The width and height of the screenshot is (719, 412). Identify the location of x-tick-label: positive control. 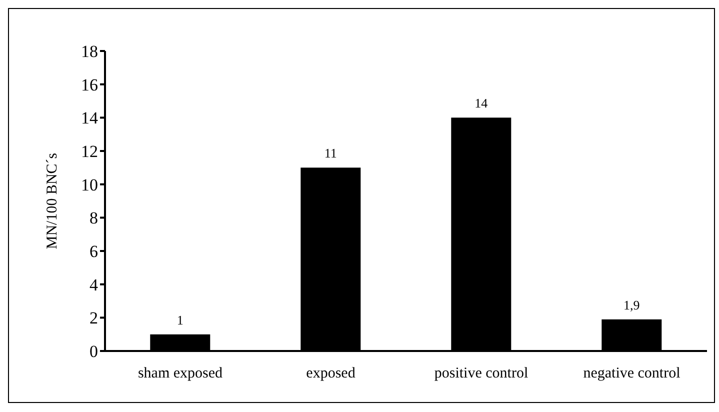
(481, 374).